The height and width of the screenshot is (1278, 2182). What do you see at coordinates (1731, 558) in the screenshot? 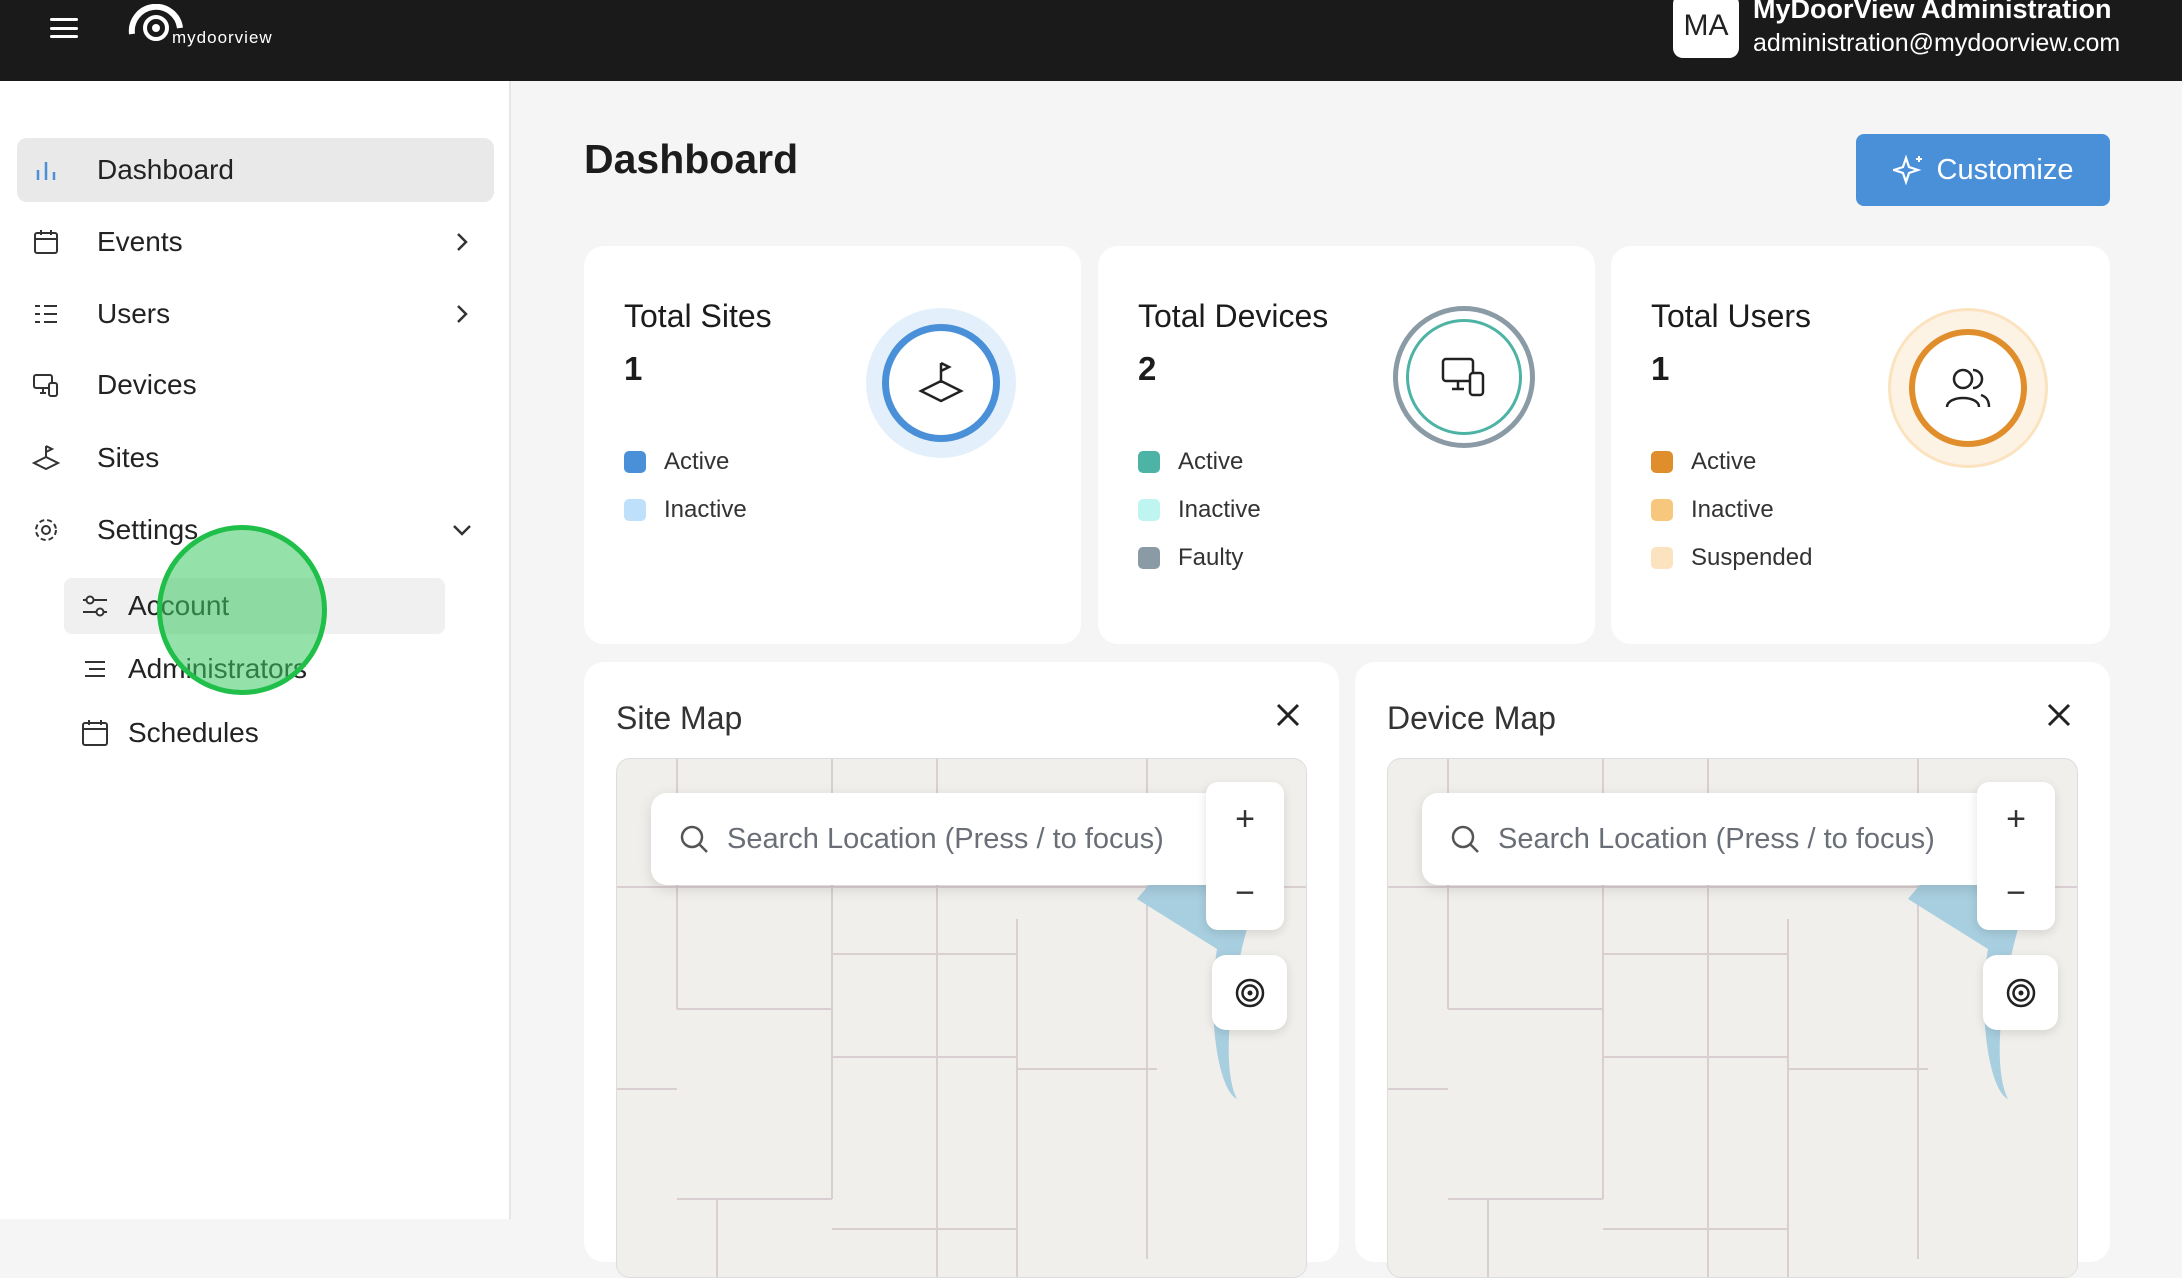
I see `legend-suspended: Suspended` at bounding box center [1731, 558].